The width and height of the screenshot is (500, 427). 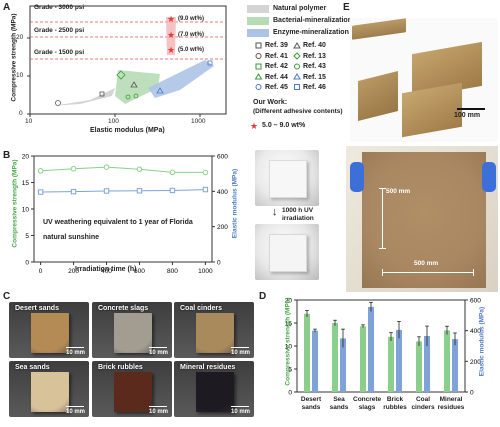 What do you see at coordinates (254, 126) in the screenshot?
I see `legend-star-icon: ★` at bounding box center [254, 126].